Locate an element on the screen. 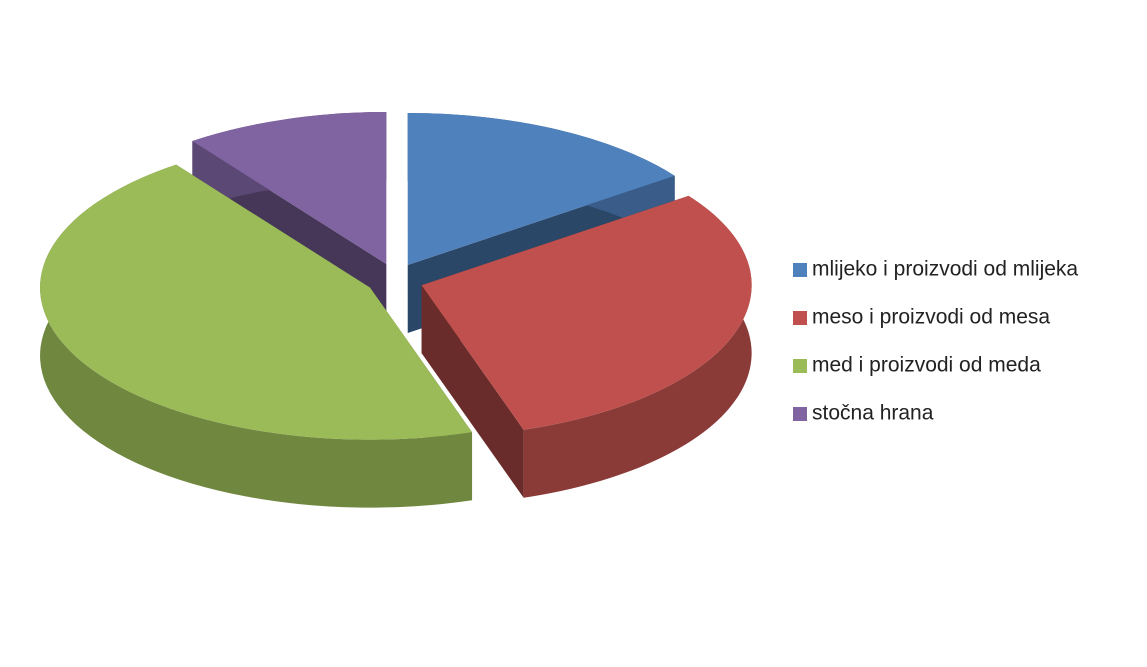  slice-wall is located at coordinates (472, 391).